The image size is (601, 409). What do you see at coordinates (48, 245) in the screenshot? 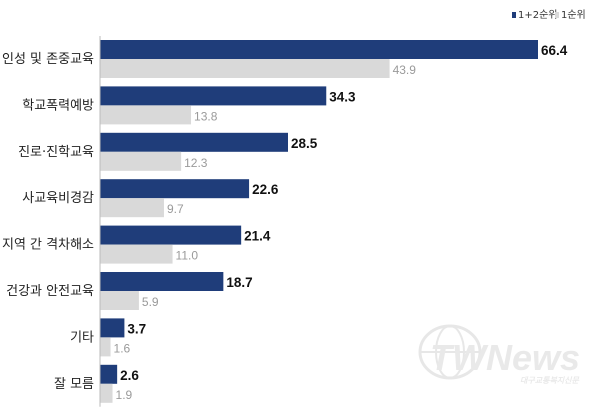
I see `category-label: 지역 간 격차해소` at bounding box center [48, 245].